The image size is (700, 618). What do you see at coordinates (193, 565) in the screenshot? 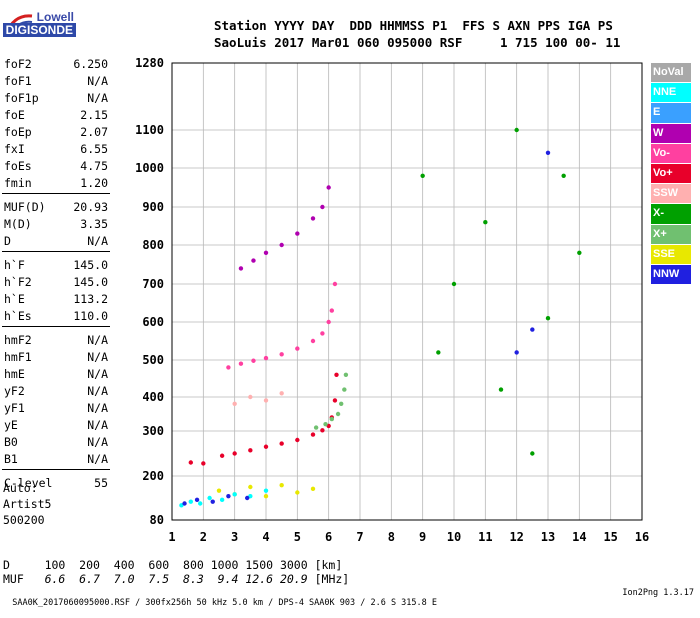
I see `d-values: 100 200 400 600 800 1000 1500 3000 [km]` at bounding box center [193, 565].